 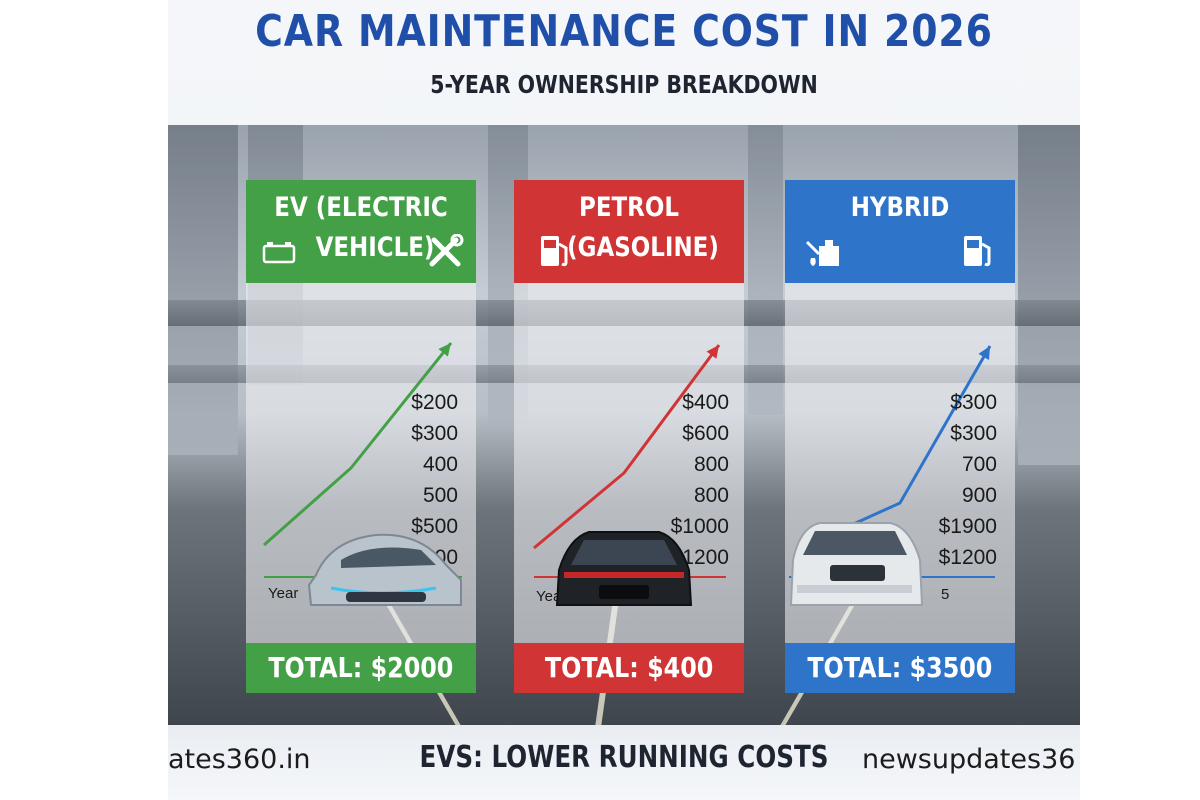 What do you see at coordinates (629, 207) in the screenshot?
I see `petrol-title-line-1: PETROL` at bounding box center [629, 207].